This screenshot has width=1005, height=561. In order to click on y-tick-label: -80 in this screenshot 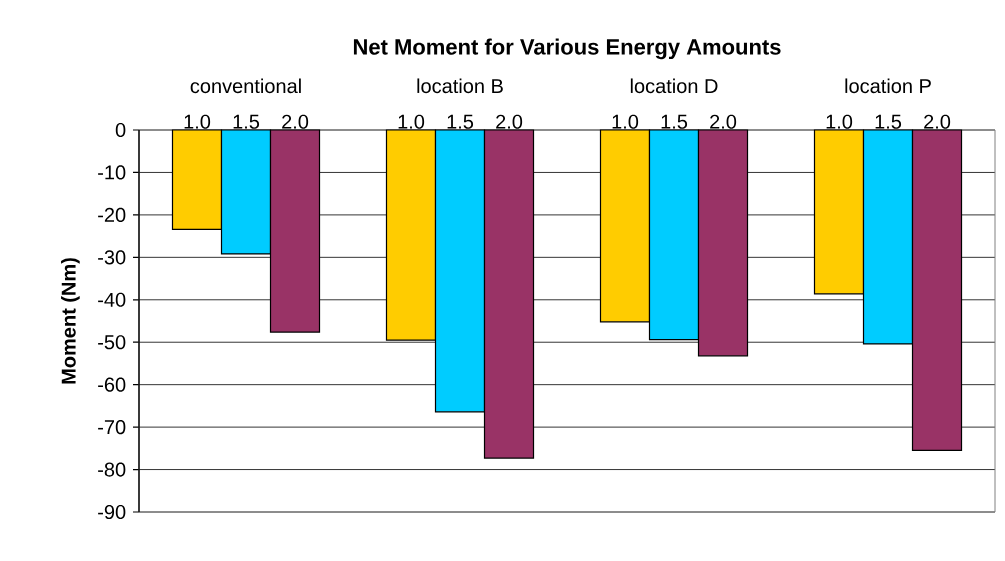, I will do `click(112, 469)`.